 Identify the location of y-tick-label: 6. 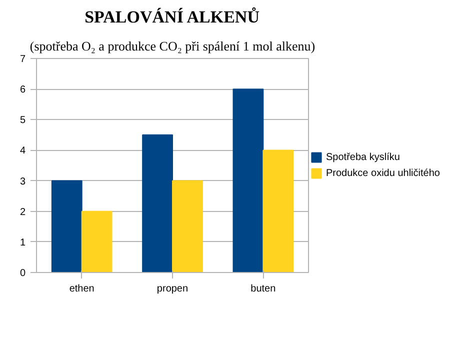
(23, 90).